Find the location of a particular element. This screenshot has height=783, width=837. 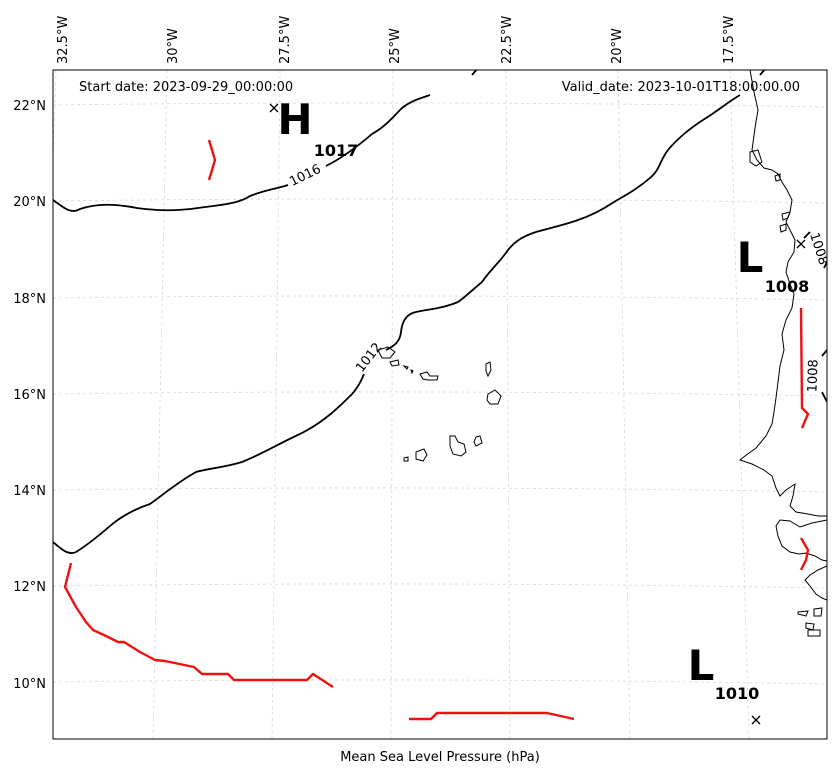

mauritania-islets is located at coordinates (785, 222).